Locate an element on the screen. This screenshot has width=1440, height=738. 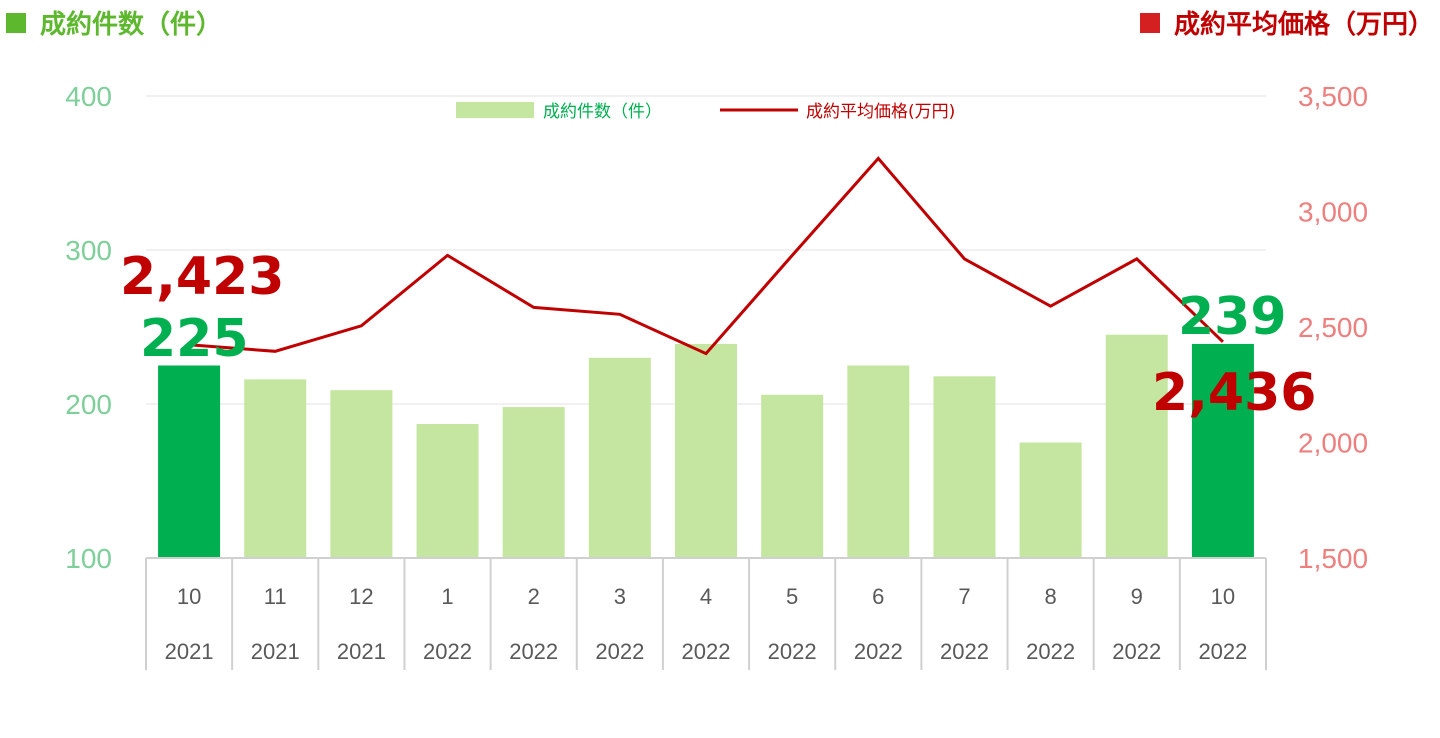
red-square-icon is located at coordinates (1149, 22).